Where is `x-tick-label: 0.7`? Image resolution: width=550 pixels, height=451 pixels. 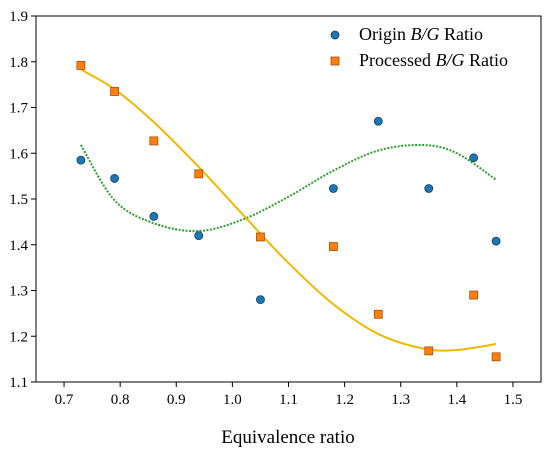
x-tick-label: 0.7 is located at coordinates (64, 400).